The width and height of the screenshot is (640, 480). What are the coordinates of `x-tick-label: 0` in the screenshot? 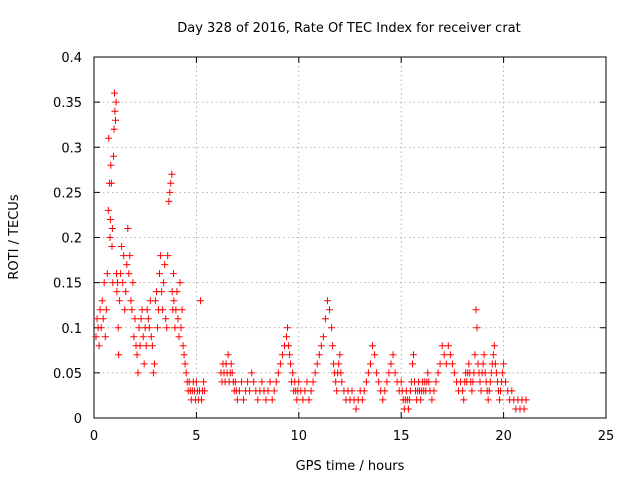 It's located at (94, 436).